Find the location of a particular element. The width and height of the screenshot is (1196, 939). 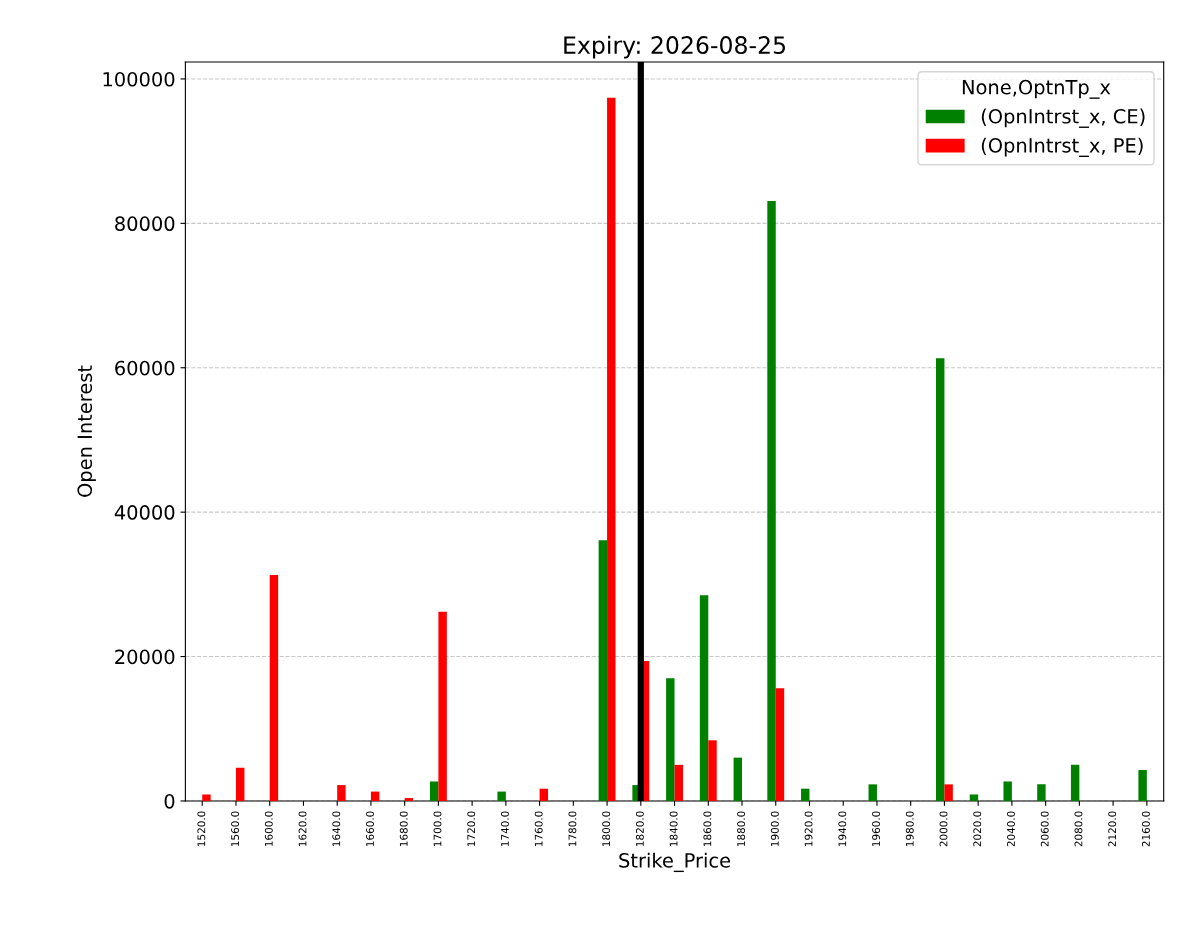

x-tick-label: 1840.0 is located at coordinates (673, 828).